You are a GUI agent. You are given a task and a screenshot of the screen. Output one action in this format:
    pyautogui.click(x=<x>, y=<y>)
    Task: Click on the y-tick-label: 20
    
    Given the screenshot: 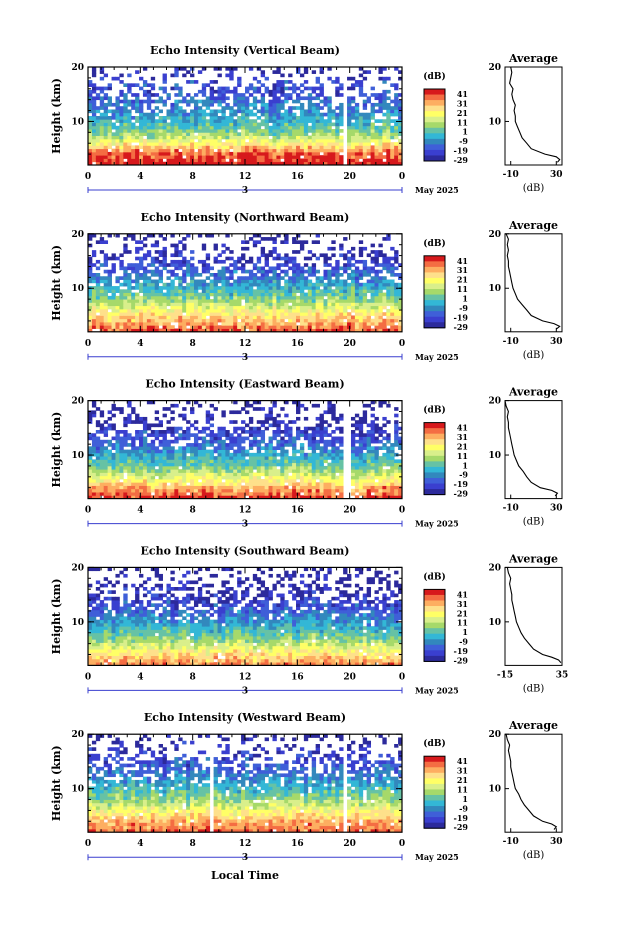 What is the action you would take?
    pyautogui.click(x=77, y=68)
    